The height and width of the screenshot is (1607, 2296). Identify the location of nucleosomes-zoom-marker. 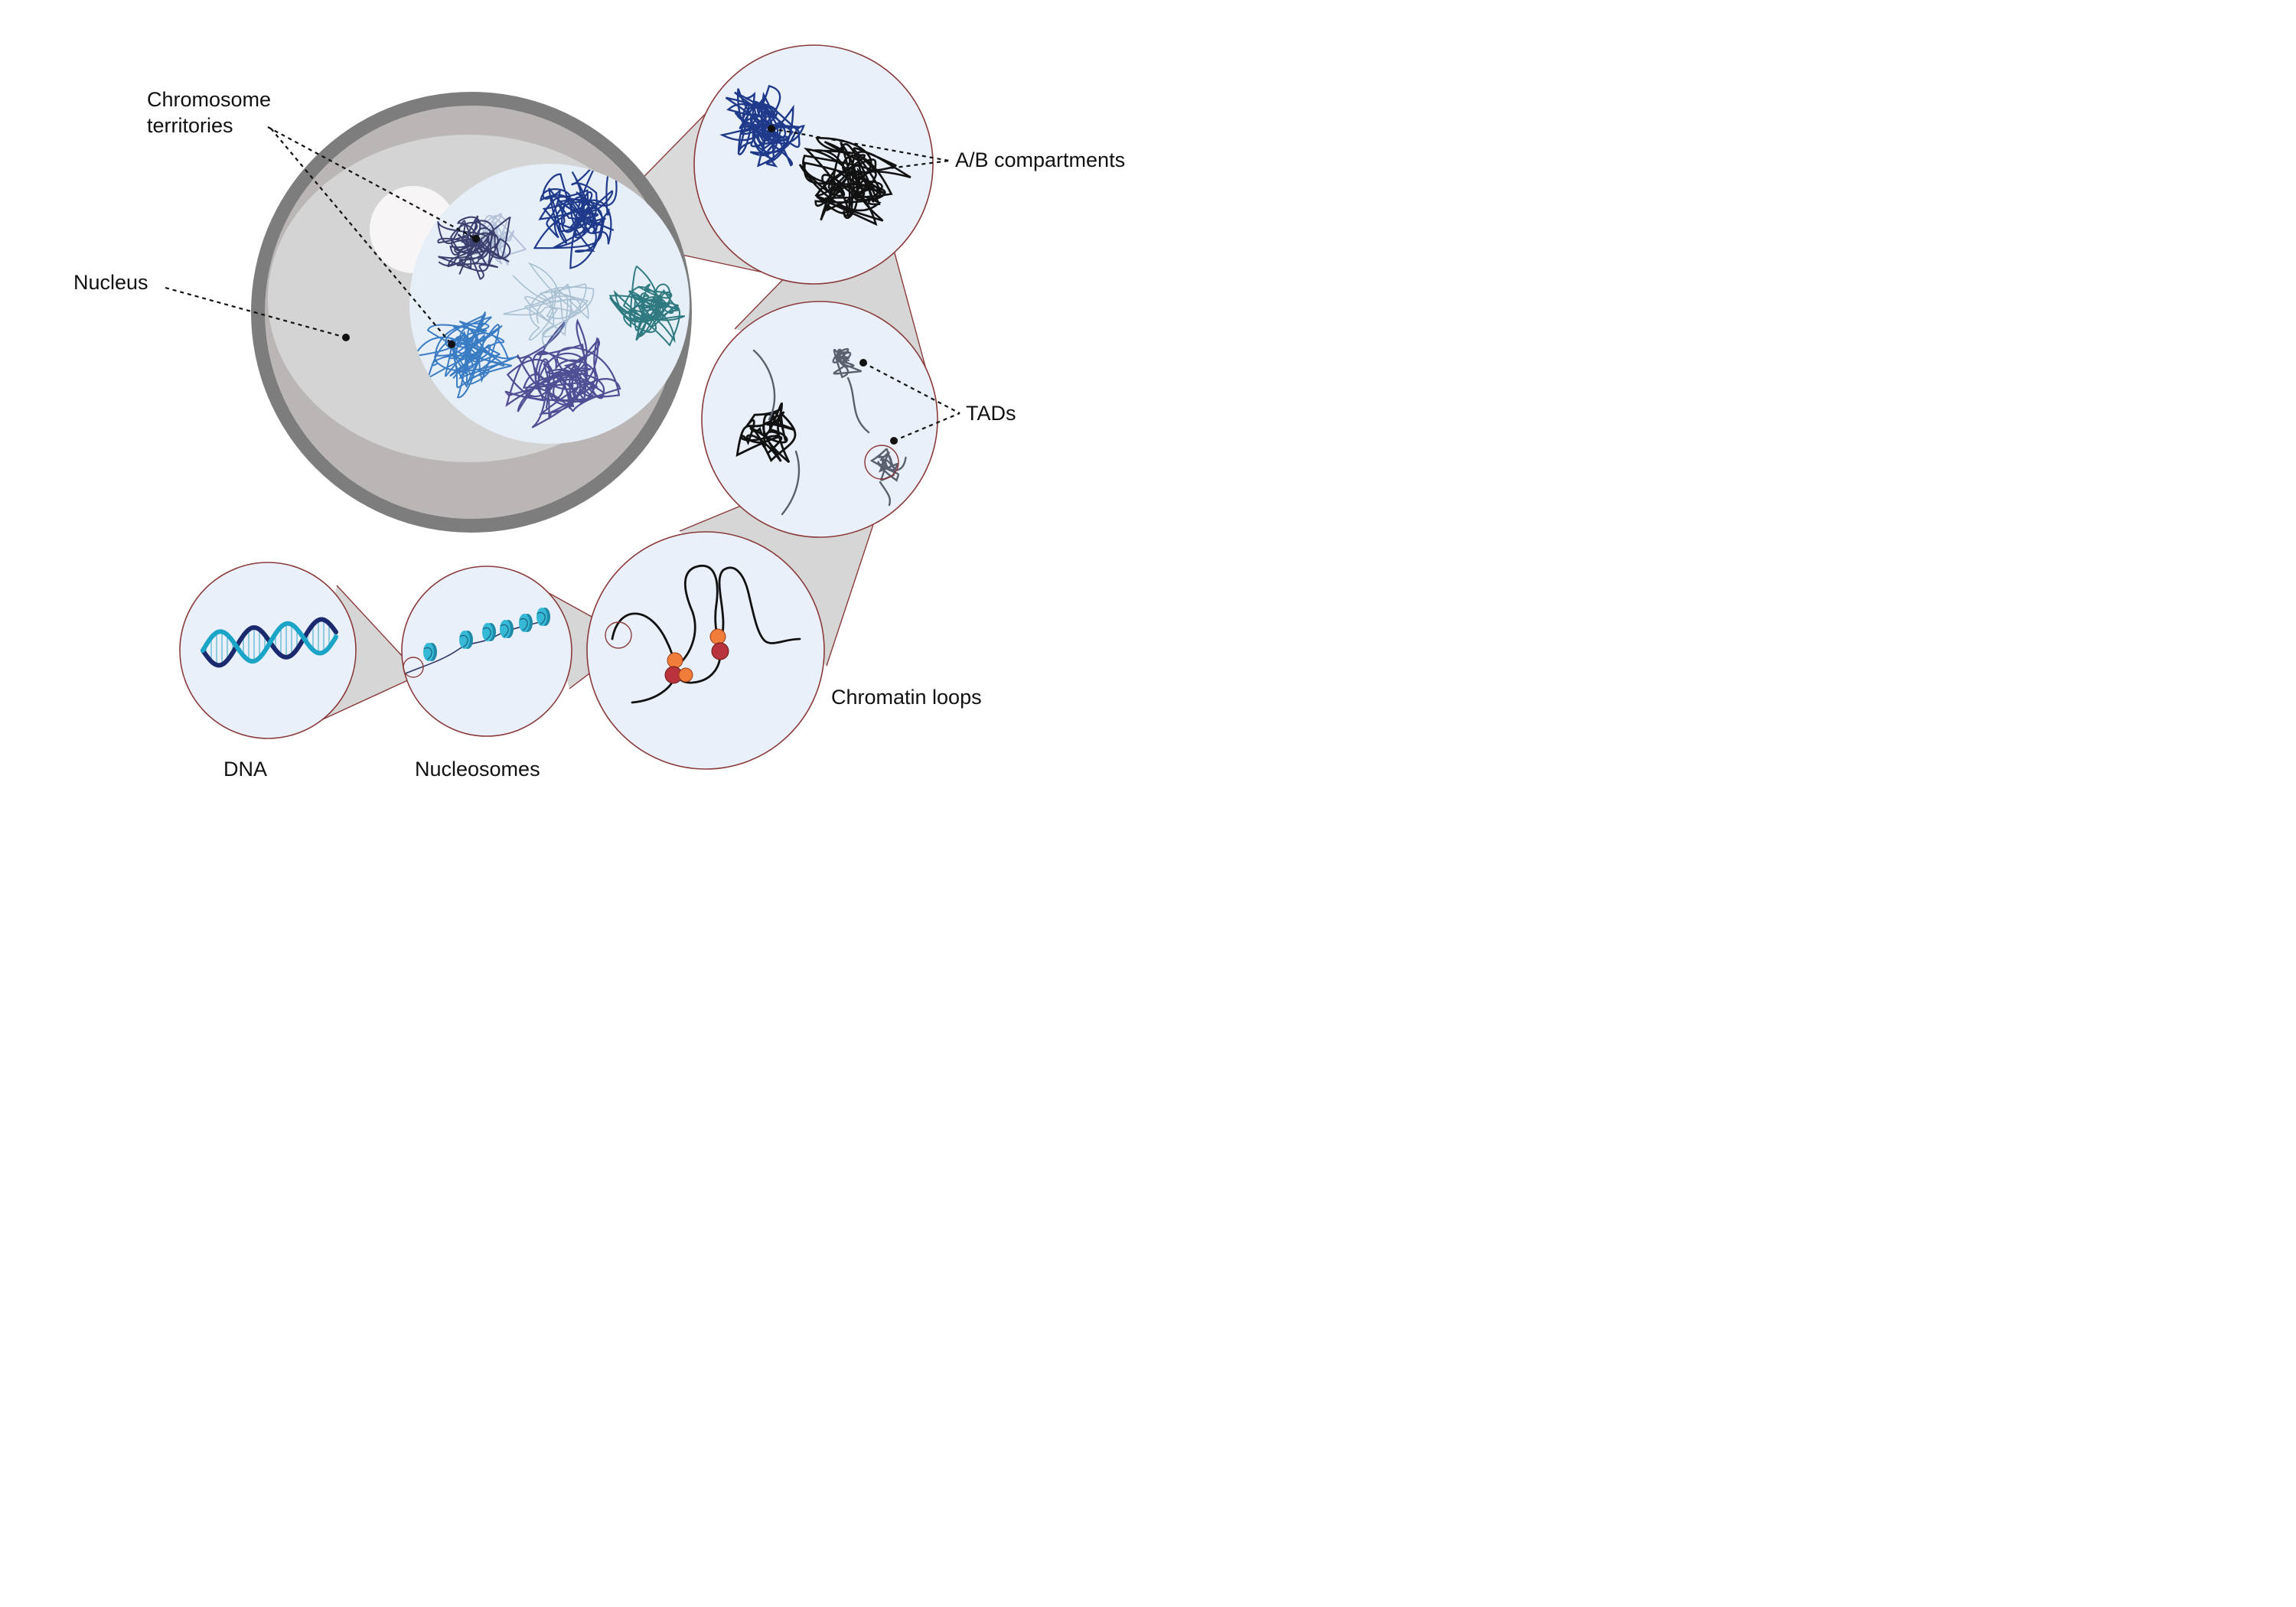
(413, 667).